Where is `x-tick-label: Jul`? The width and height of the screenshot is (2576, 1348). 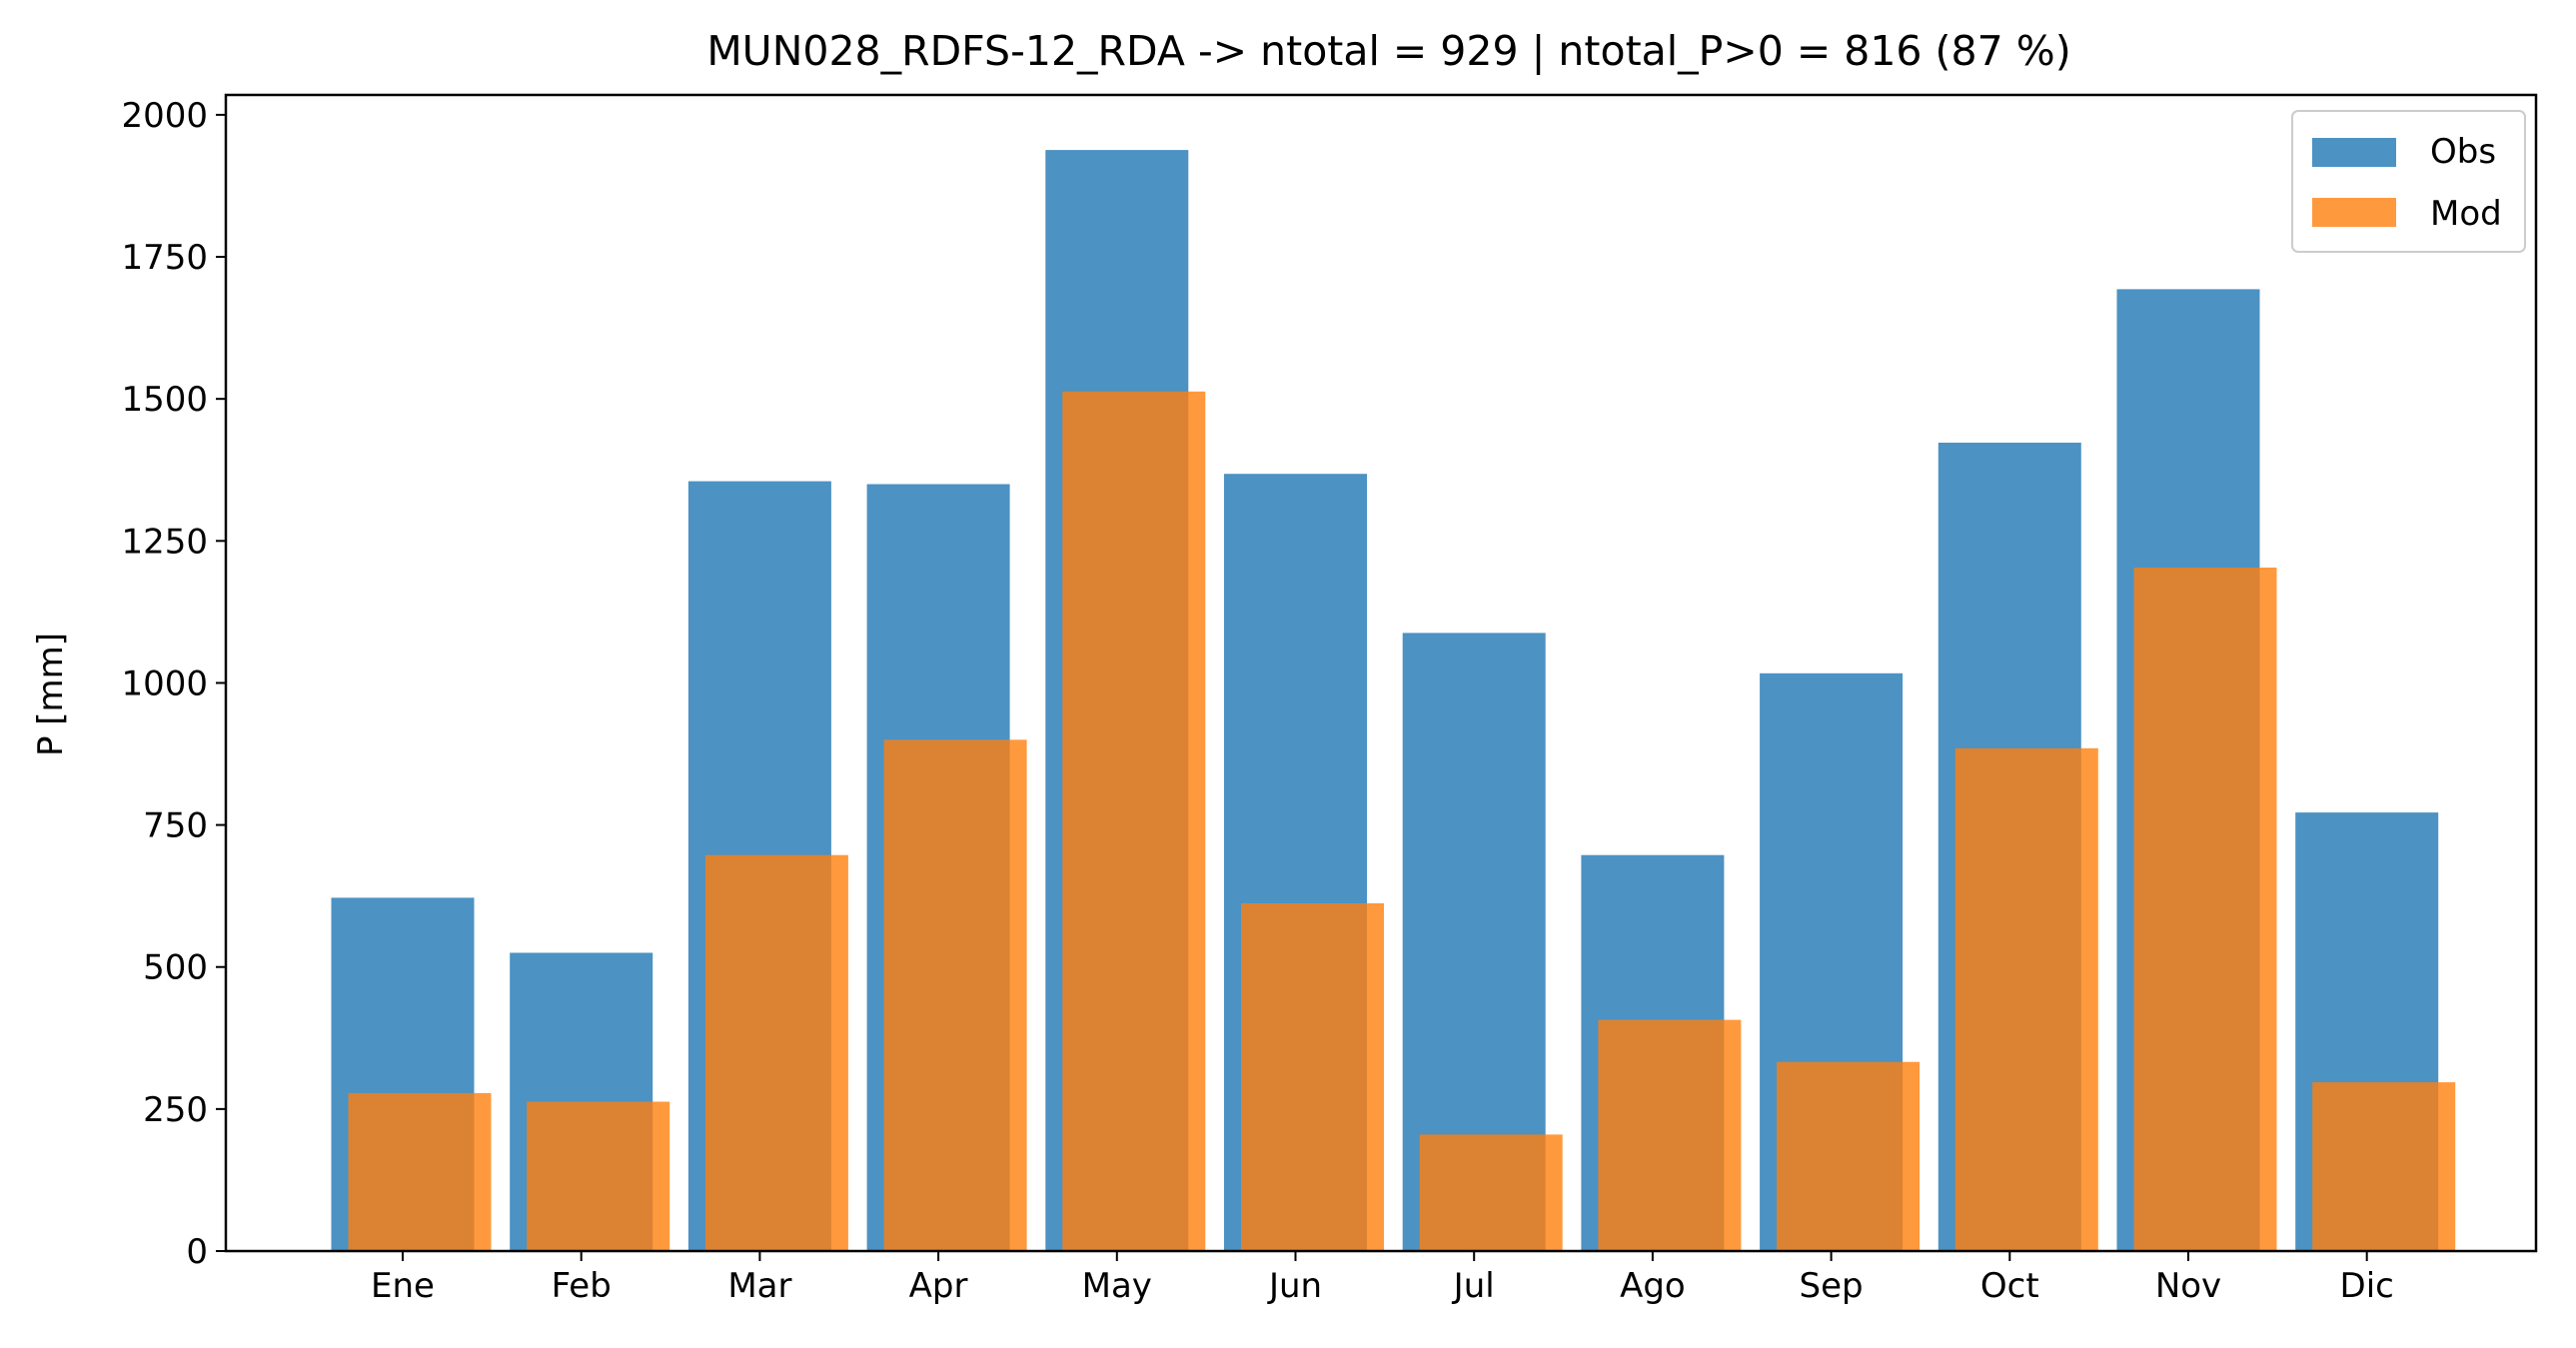 x-tick-label: Jul is located at coordinates (1473, 1286).